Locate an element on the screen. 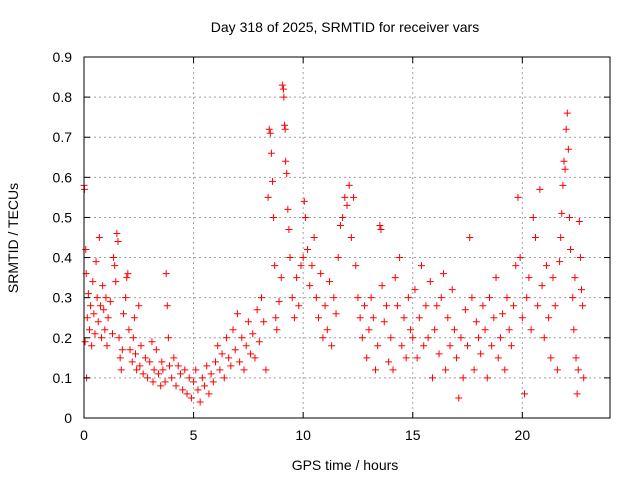 The height and width of the screenshot is (480, 640). y-tick-label: 0.8 is located at coordinates (63, 97).